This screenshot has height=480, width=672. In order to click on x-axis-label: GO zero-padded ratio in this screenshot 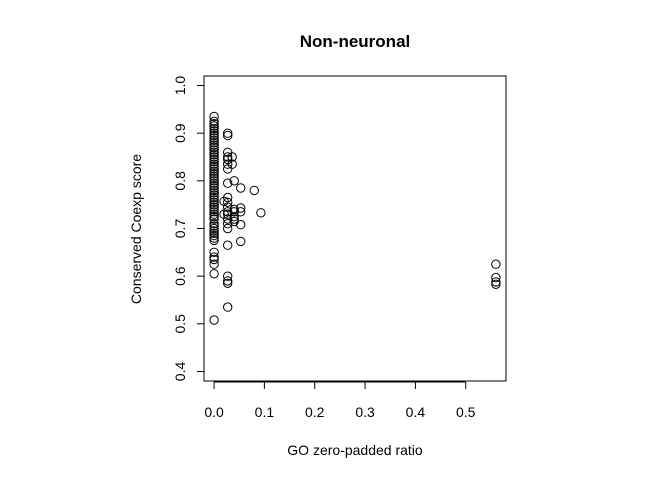, I will do `click(355, 450)`.